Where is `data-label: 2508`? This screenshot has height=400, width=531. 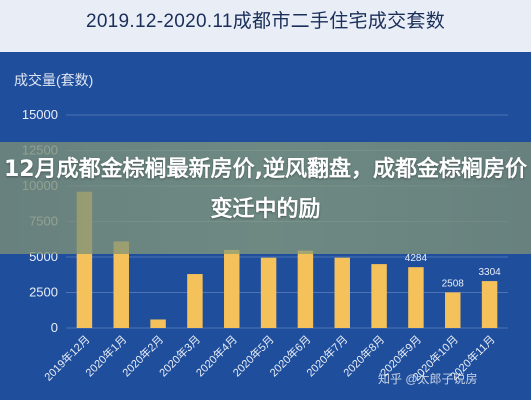
data-label: 2508 is located at coordinates (453, 283).